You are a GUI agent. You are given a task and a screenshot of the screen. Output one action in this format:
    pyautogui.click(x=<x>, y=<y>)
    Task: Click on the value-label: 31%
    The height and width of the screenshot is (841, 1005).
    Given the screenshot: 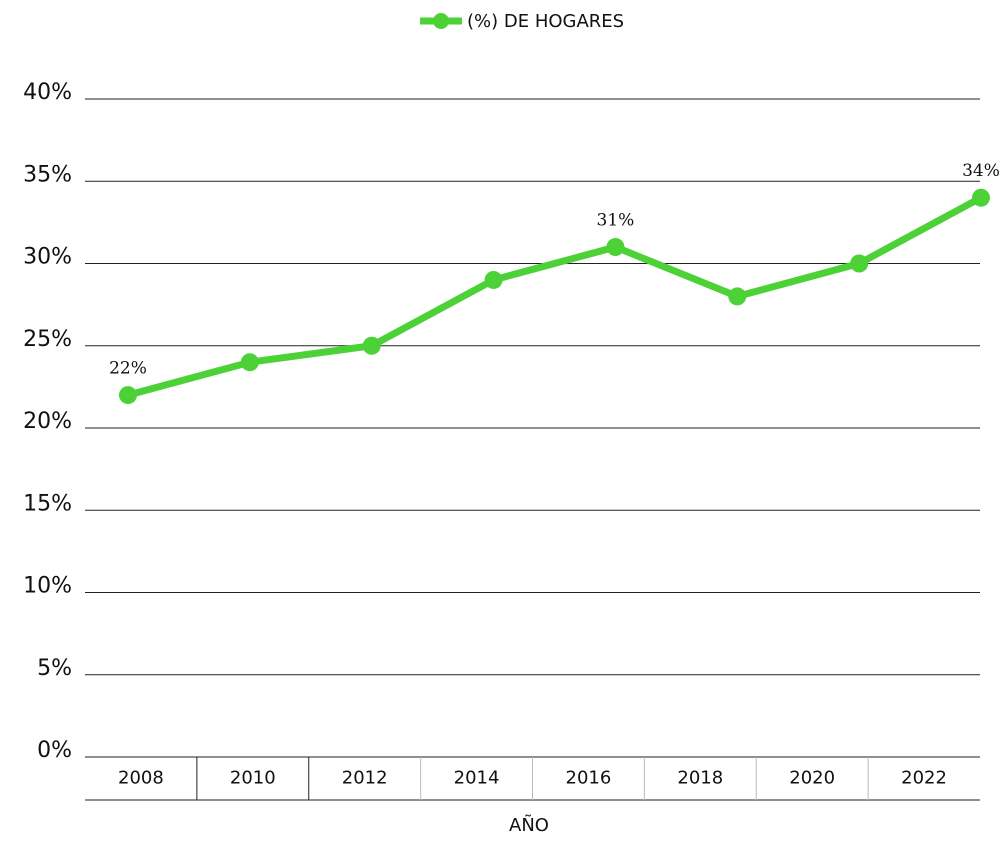 What is the action you would take?
    pyautogui.click(x=616, y=221)
    